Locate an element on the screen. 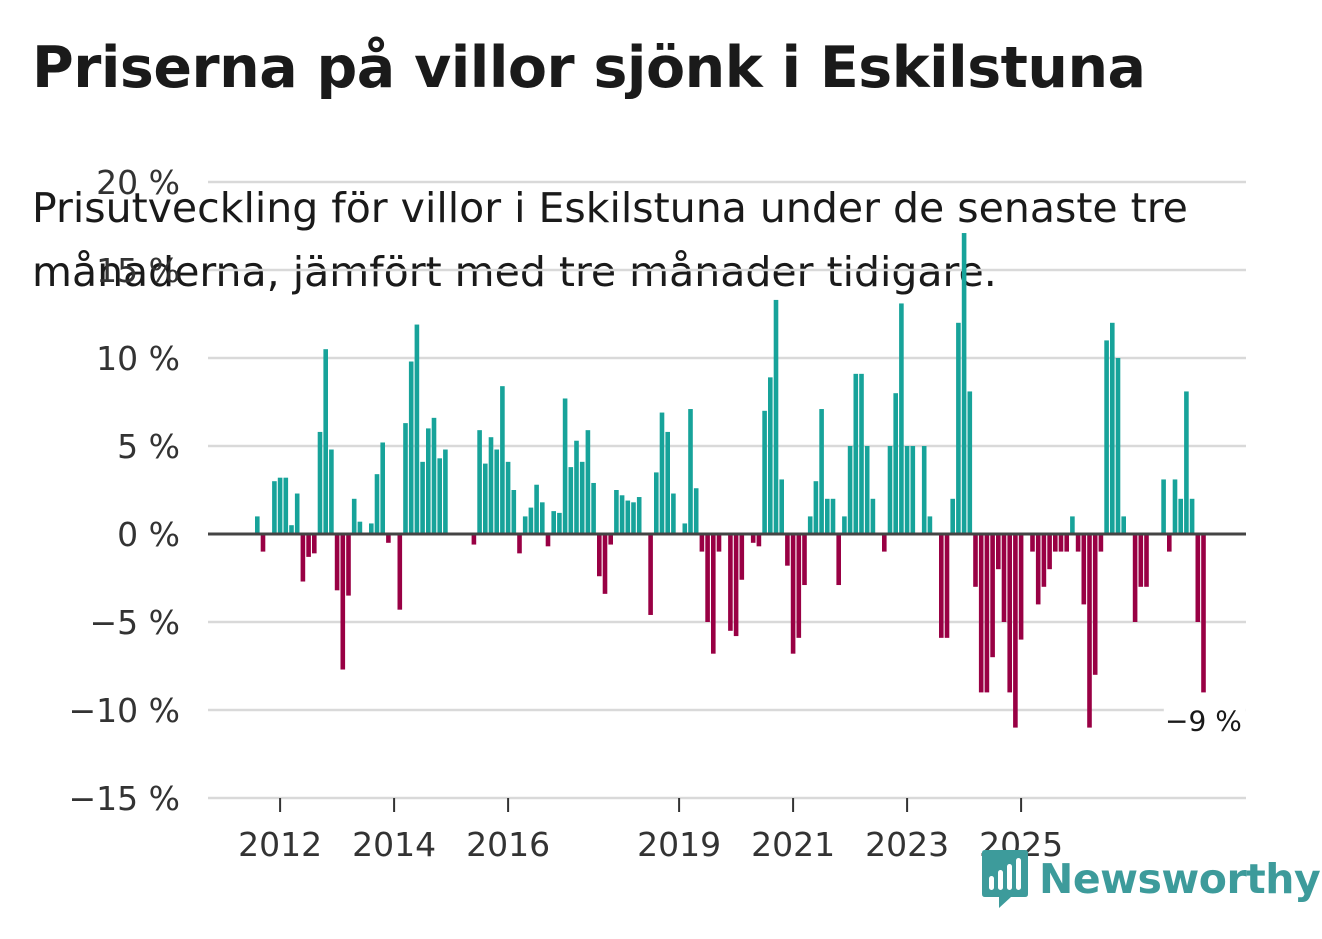 This screenshot has width=1322, height=939. x-tick-label: 2016 is located at coordinates (508, 844).